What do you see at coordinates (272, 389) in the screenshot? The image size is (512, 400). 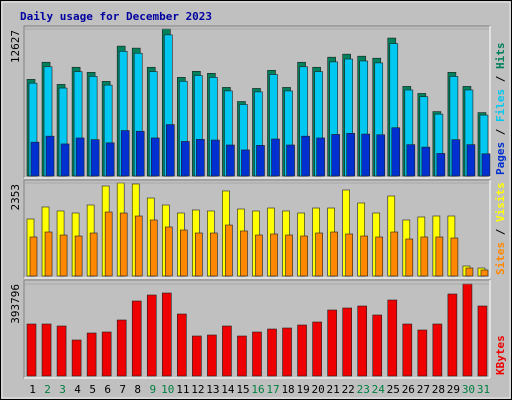 I see `x-tick-label: 17` at bounding box center [272, 389].